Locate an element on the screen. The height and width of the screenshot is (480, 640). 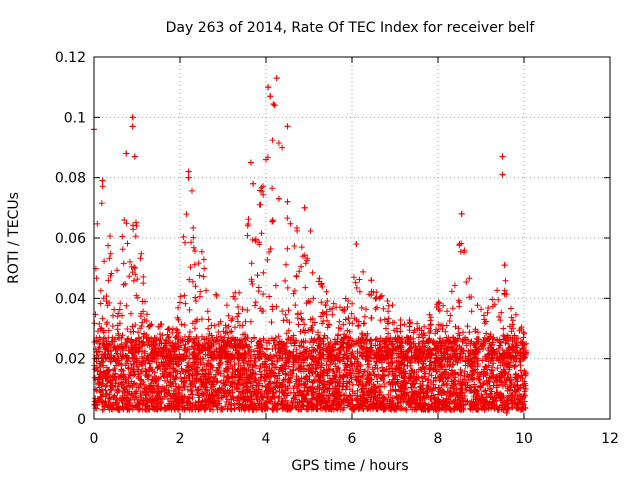
y-tick-label: 0.02 is located at coordinates (70, 360).